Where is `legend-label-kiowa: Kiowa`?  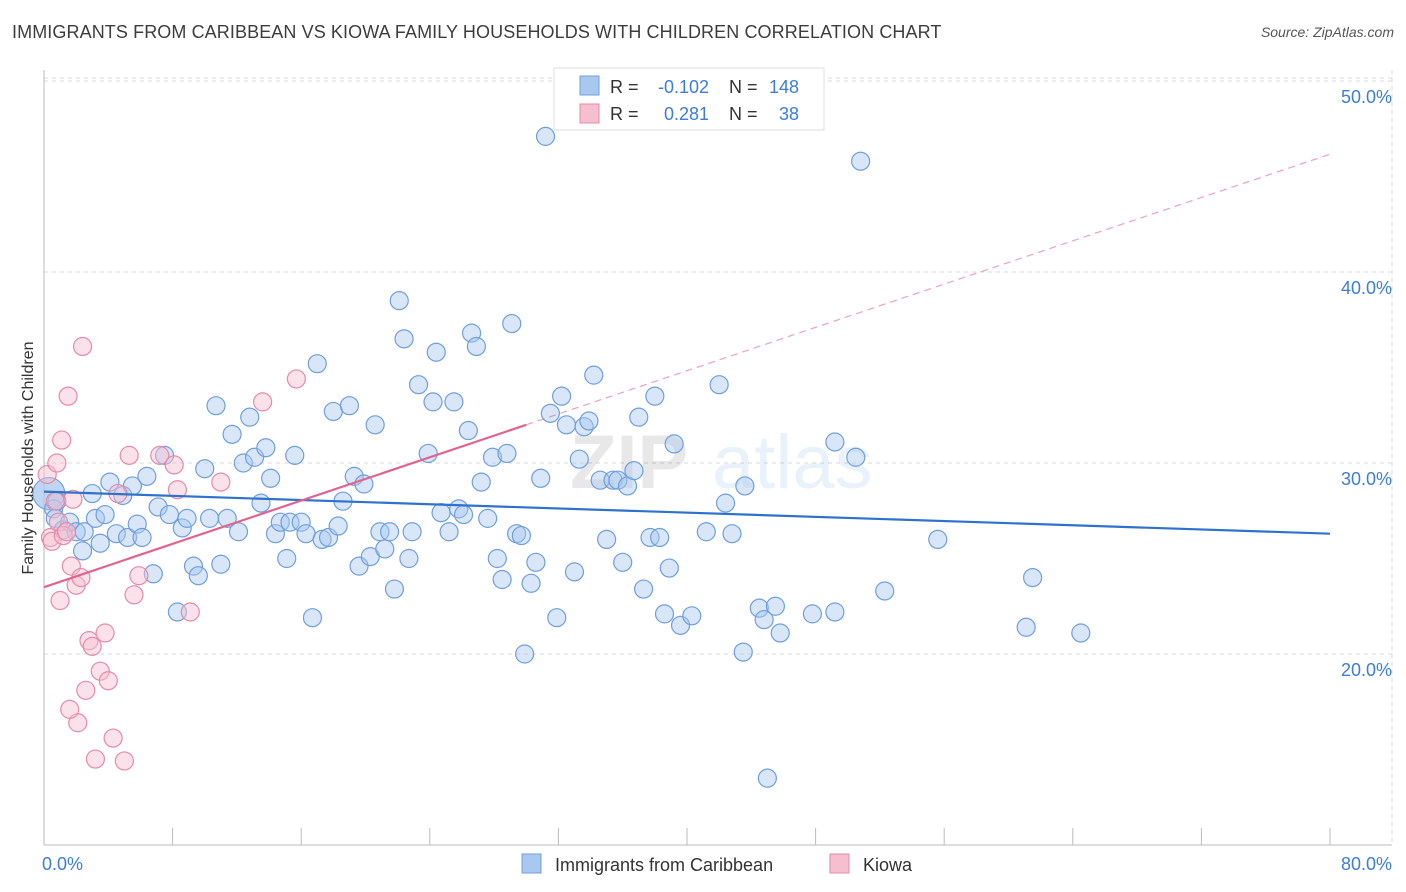 legend-label-kiowa: Kiowa is located at coordinates (888, 865).